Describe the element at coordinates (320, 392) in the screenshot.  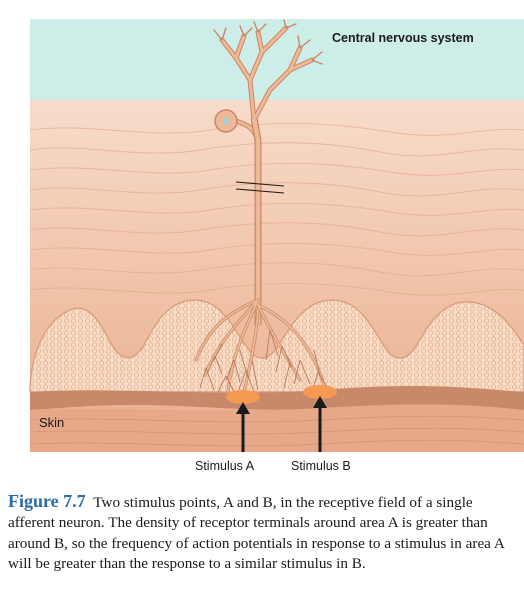
I see `stimulus-b-spot` at that location.